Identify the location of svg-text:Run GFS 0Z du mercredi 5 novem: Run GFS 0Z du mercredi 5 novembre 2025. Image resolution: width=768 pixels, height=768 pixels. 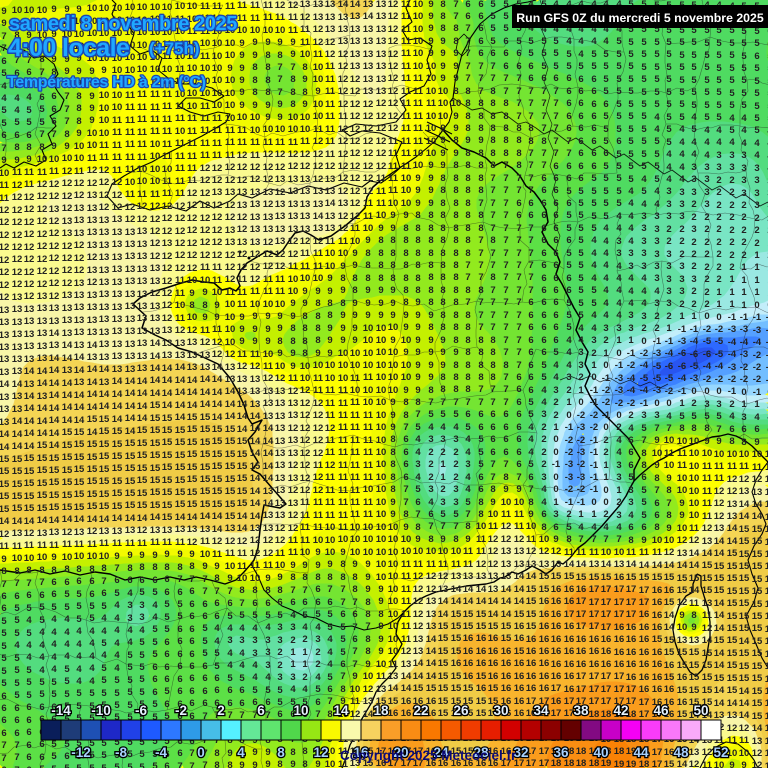
(640, 18).